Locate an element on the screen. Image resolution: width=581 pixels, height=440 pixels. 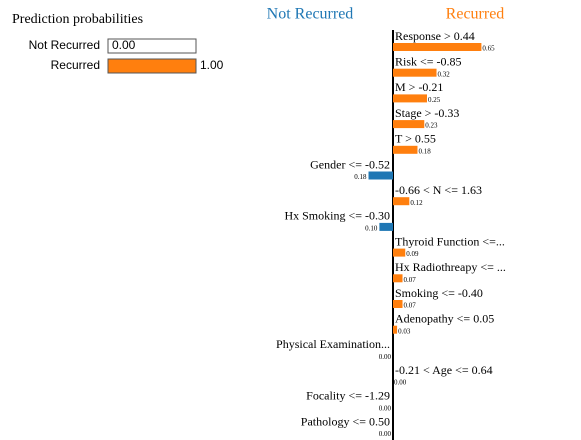
weight-label: 0.12 is located at coordinates (416, 203).